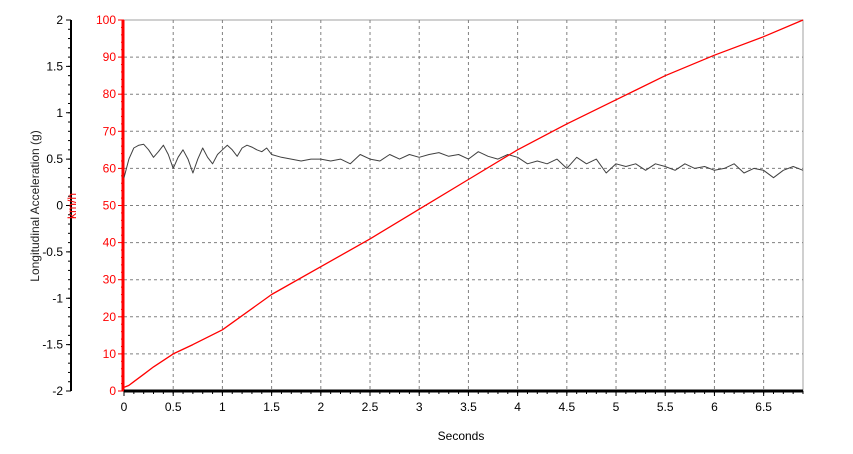 Image resolution: width=853 pixels, height=454 pixels. Describe the element at coordinates (370, 407) in the screenshot. I see `x-tick-label: 2.5` at that location.